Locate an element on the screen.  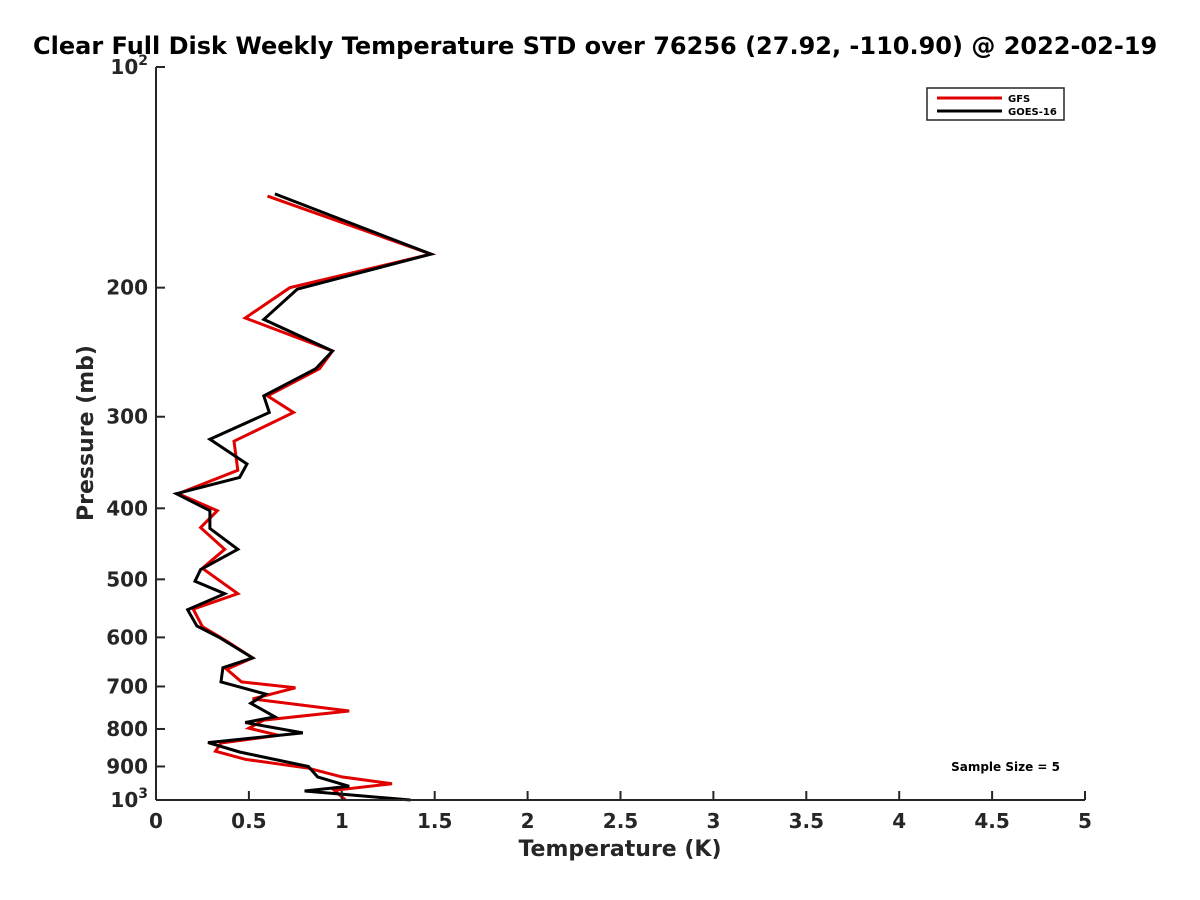
y-tick-label: 10³ is located at coordinates (129, 799).